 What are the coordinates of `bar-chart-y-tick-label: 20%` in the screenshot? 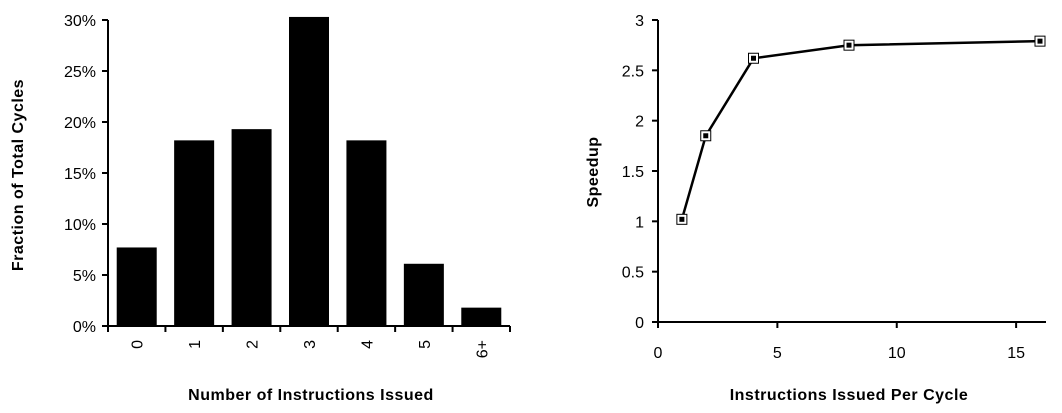 It's located at (80, 123).